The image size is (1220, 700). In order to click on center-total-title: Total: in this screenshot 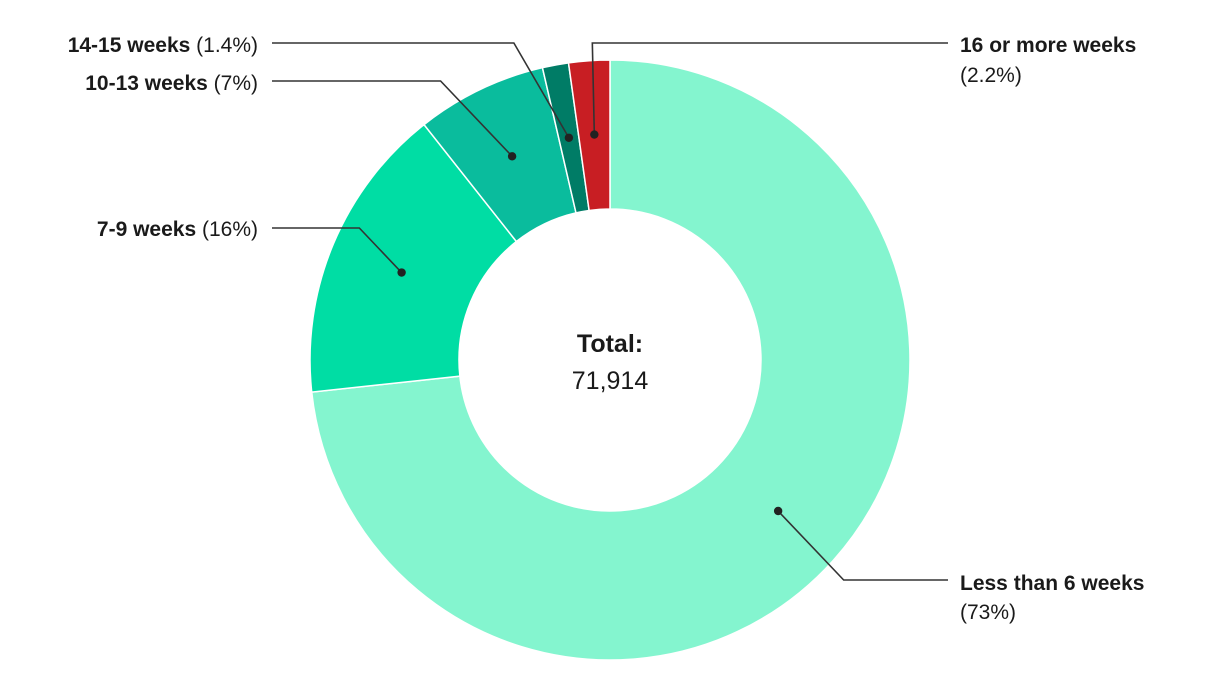, I will do `click(610, 344)`.